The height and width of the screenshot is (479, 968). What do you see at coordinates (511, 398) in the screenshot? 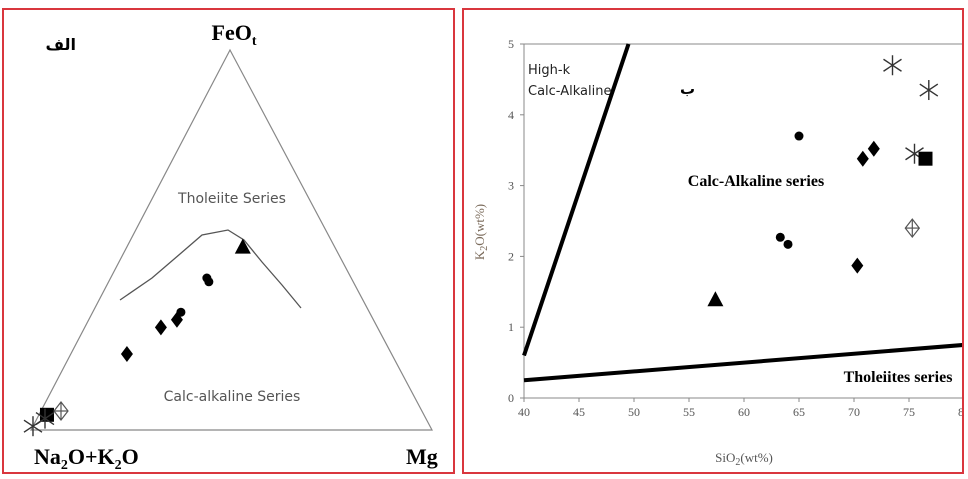
I see `y-tick-label: 0` at bounding box center [511, 398].